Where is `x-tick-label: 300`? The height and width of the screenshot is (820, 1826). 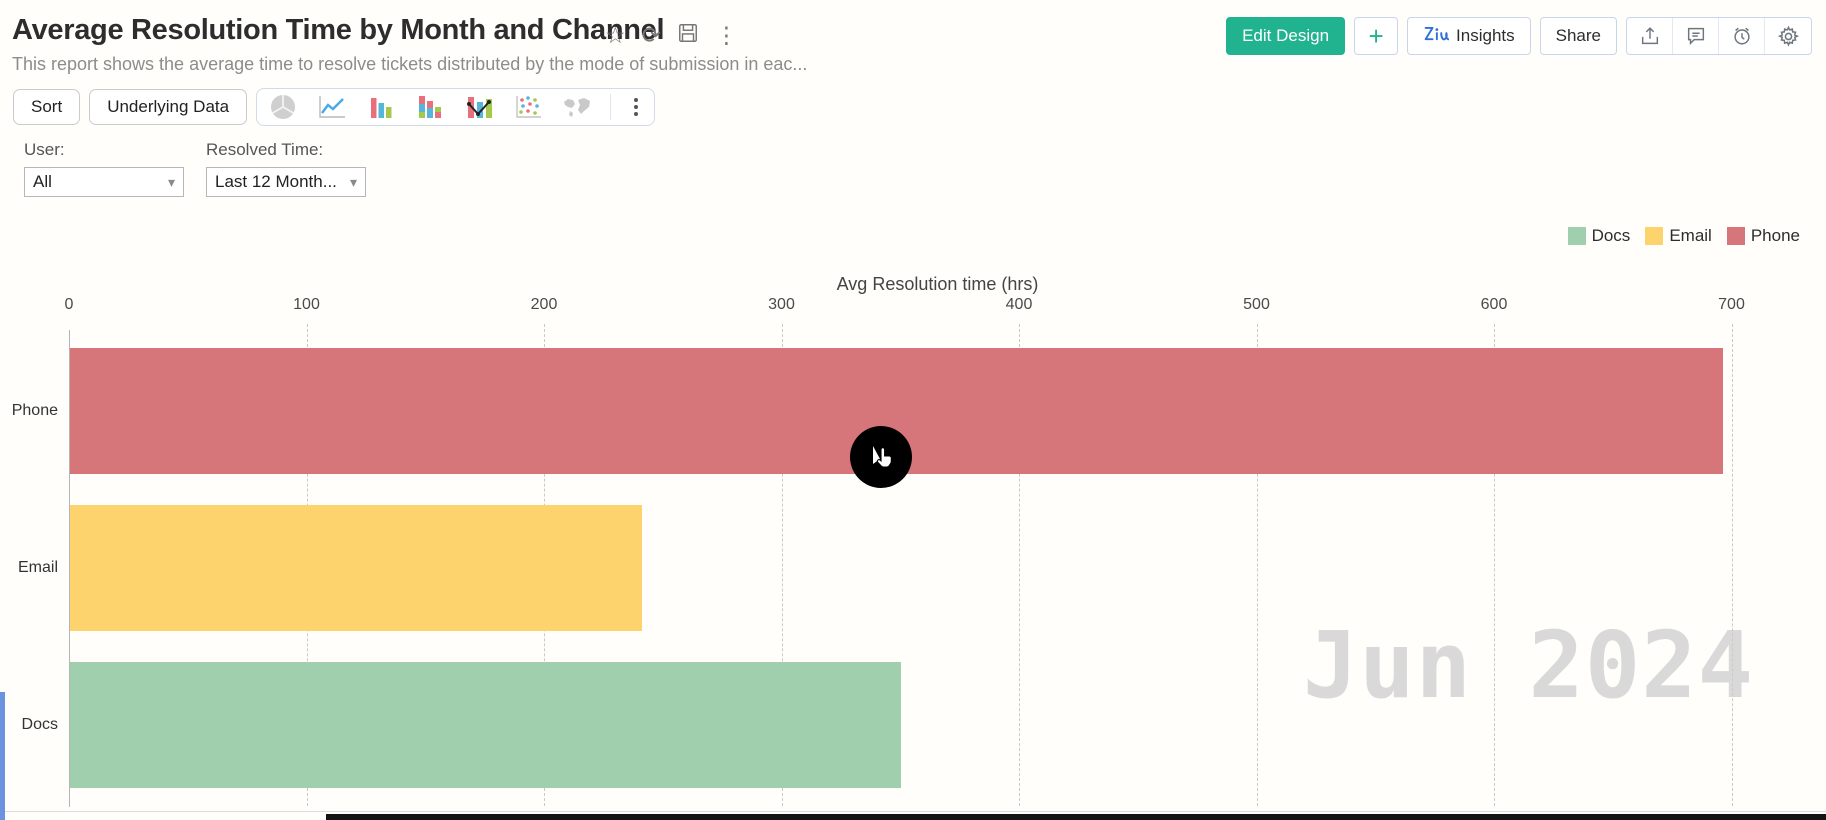 x-tick-label: 300 is located at coordinates (781, 304).